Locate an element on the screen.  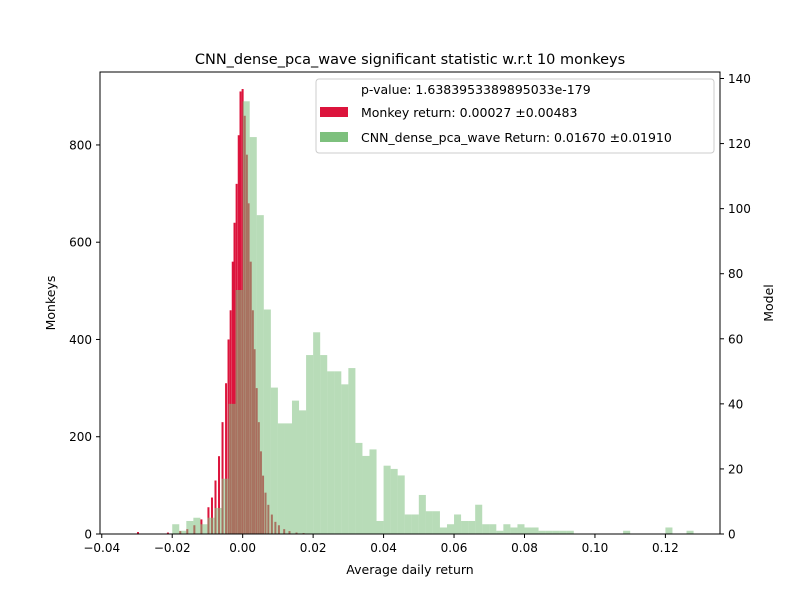
left-y-tick-label: 400 is located at coordinates (80, 340).